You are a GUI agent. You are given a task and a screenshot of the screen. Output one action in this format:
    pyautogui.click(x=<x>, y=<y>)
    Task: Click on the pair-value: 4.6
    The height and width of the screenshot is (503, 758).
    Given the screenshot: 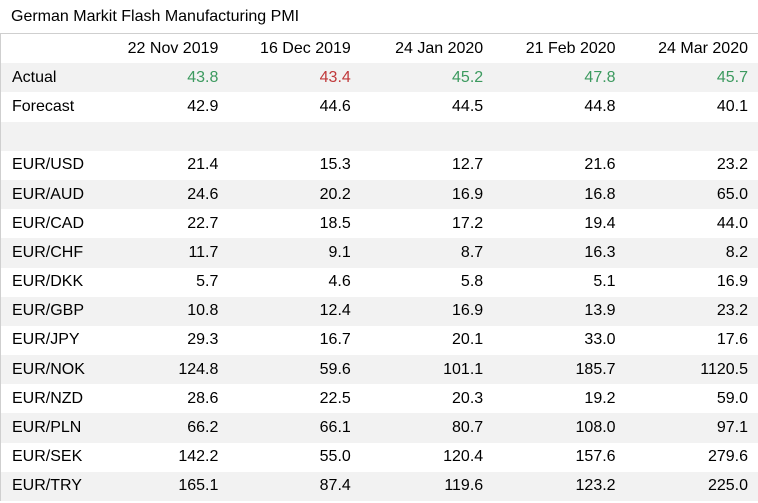 What is the action you would take?
    pyautogui.click(x=339, y=282)
    